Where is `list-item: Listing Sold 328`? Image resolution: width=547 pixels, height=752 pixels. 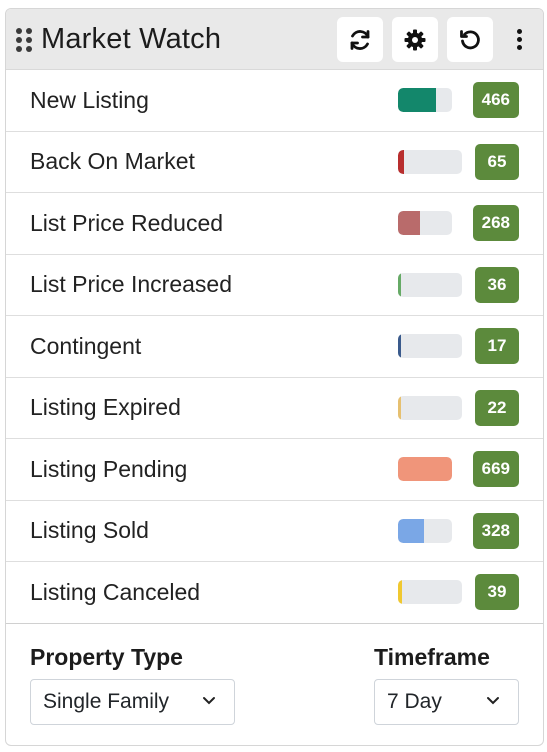
list-item: Listing Sold 328 is located at coordinates (274, 531).